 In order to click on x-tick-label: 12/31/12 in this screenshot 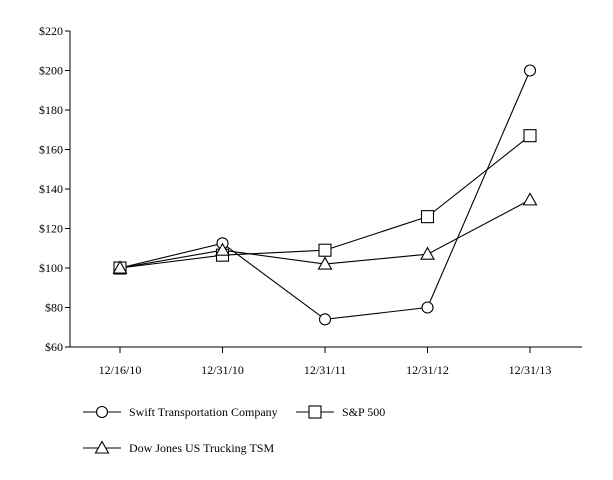, I will do `click(427, 370)`.